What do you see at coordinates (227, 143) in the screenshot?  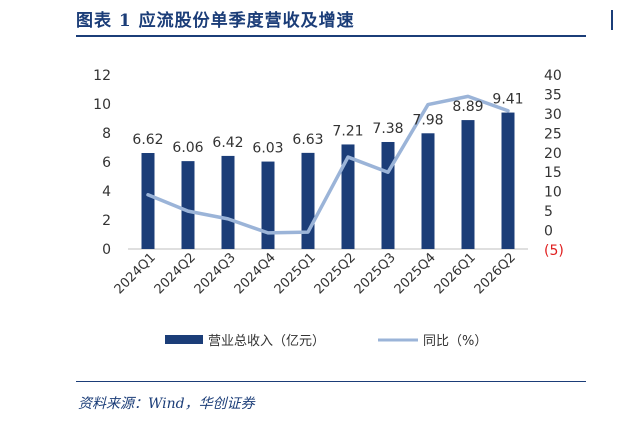 I see `bar-value-label: 6.42` at bounding box center [227, 143].